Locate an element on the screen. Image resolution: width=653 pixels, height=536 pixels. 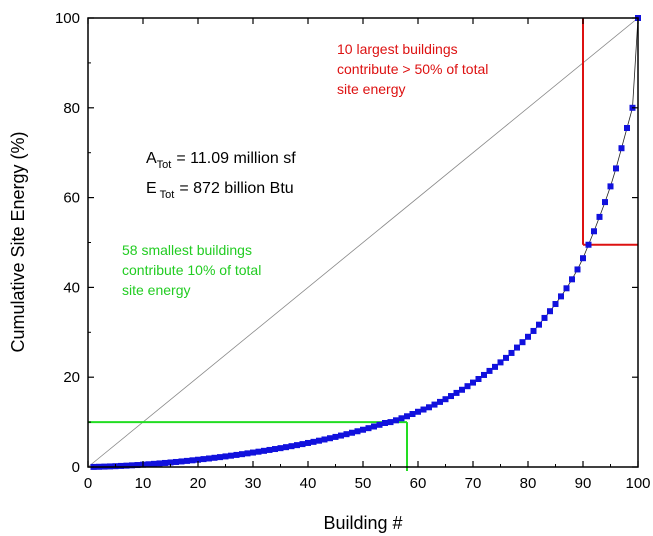
x-tick-label: 20 is located at coordinates (198, 483).